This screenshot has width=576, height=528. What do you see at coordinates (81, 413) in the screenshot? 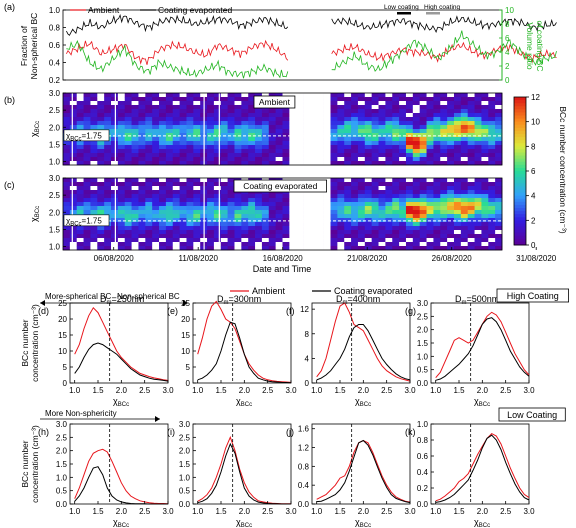
I see `arrow-label-bottom: More Non-sphericity` at bounding box center [81, 413].